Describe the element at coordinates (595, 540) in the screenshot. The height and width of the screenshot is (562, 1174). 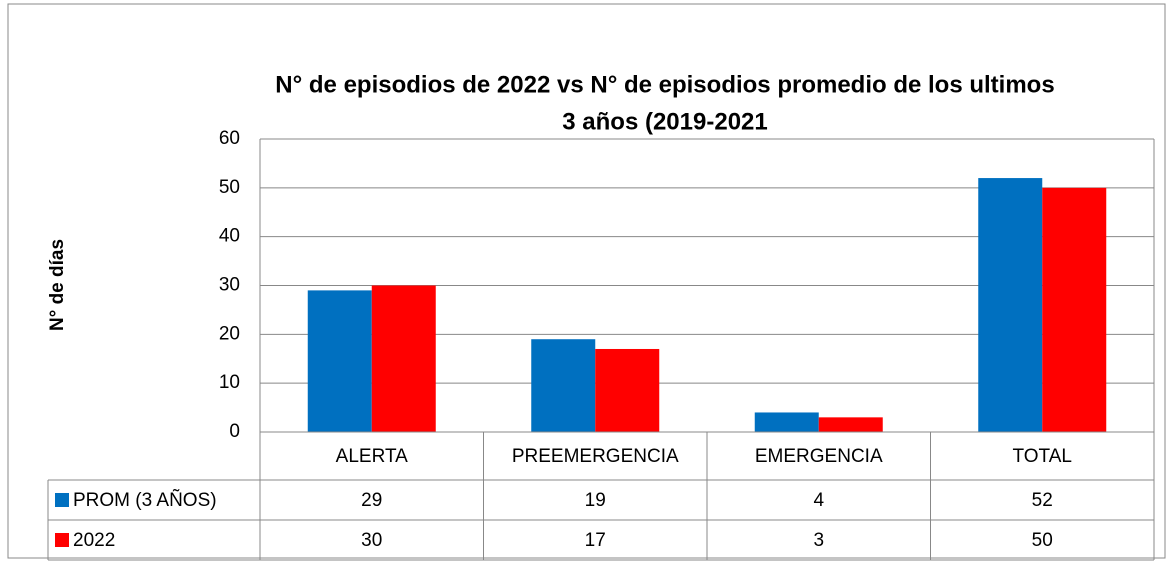
I see `table-cell: 17` at that location.